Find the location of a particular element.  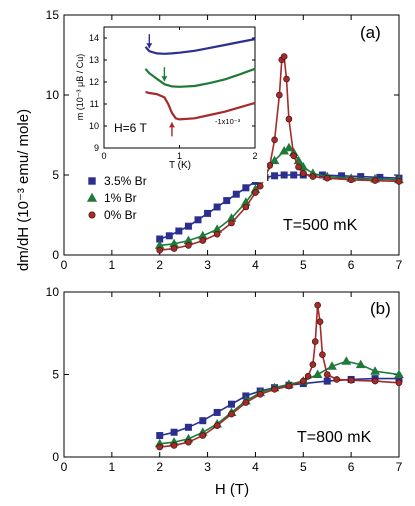

legend-label: 3.5% Br is located at coordinates (125, 181).